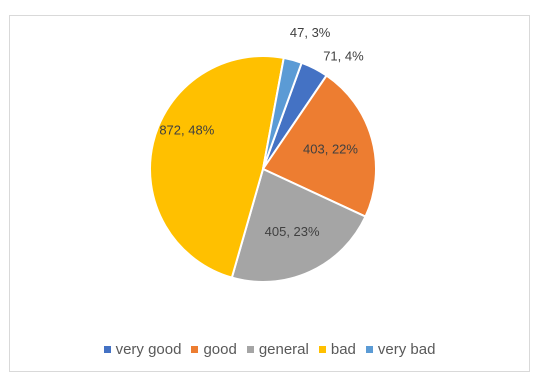 The height and width of the screenshot is (379, 539). I want to click on legend-label-very-good: very good, so click(148, 349).